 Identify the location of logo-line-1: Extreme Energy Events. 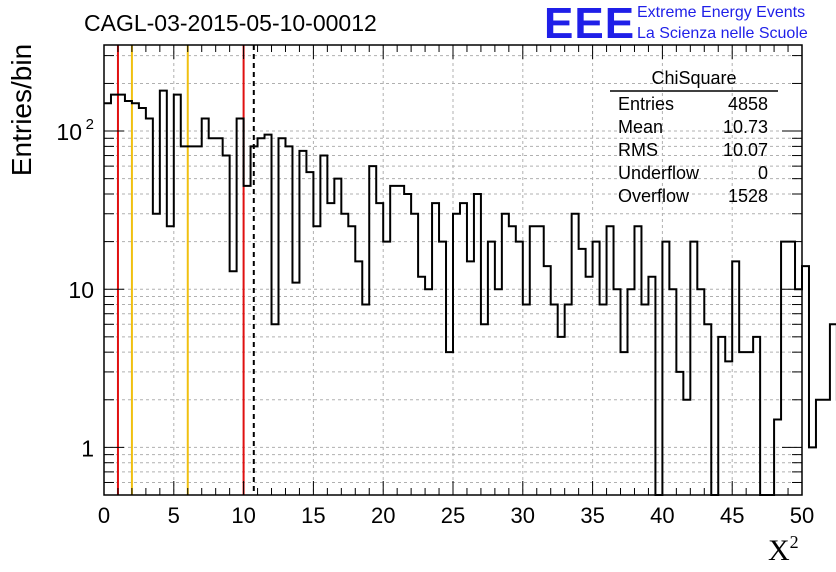
(721, 12).